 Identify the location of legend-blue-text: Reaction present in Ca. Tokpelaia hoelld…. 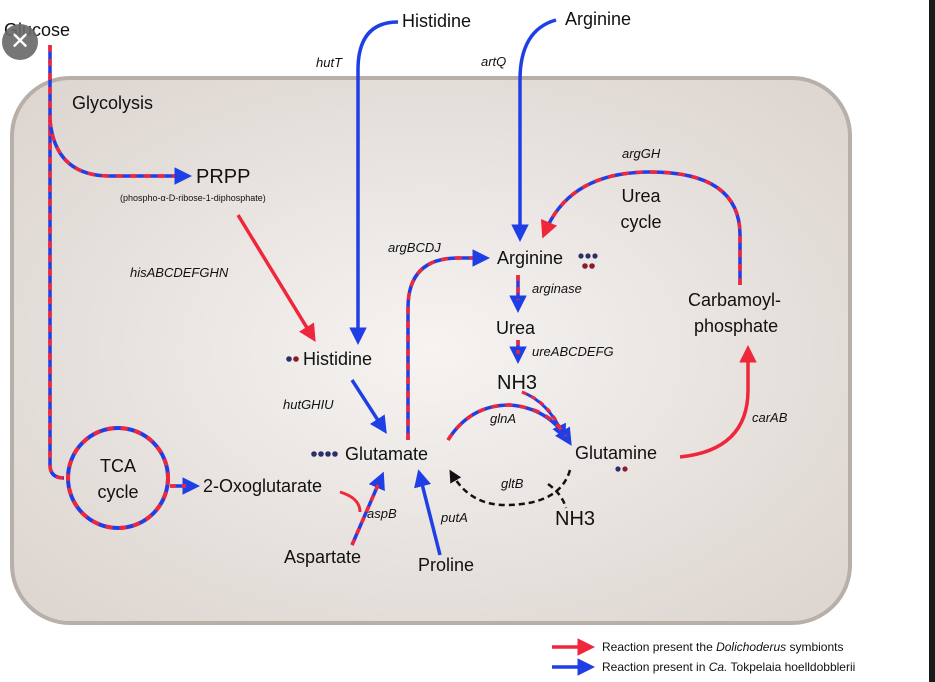
(728, 667).